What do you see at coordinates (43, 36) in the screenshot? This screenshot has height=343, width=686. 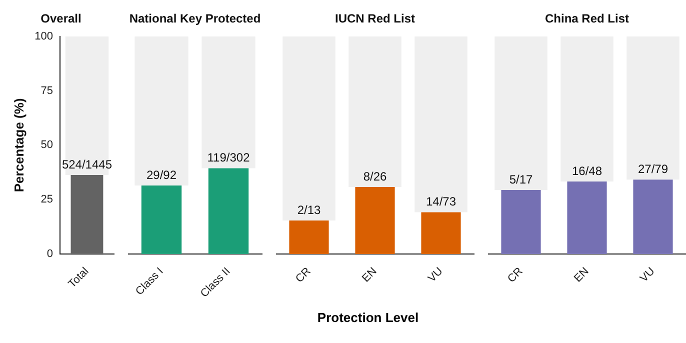 I see `y-tick-label: 100` at bounding box center [43, 36].